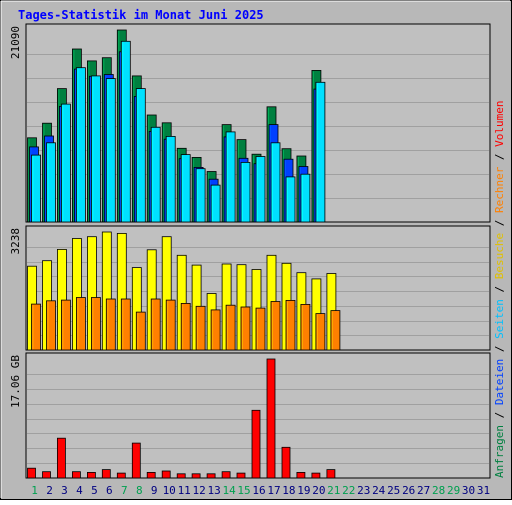  Describe the element at coordinates (348, 490) in the screenshot. I see `x-tick-label-22: 22` at that location.